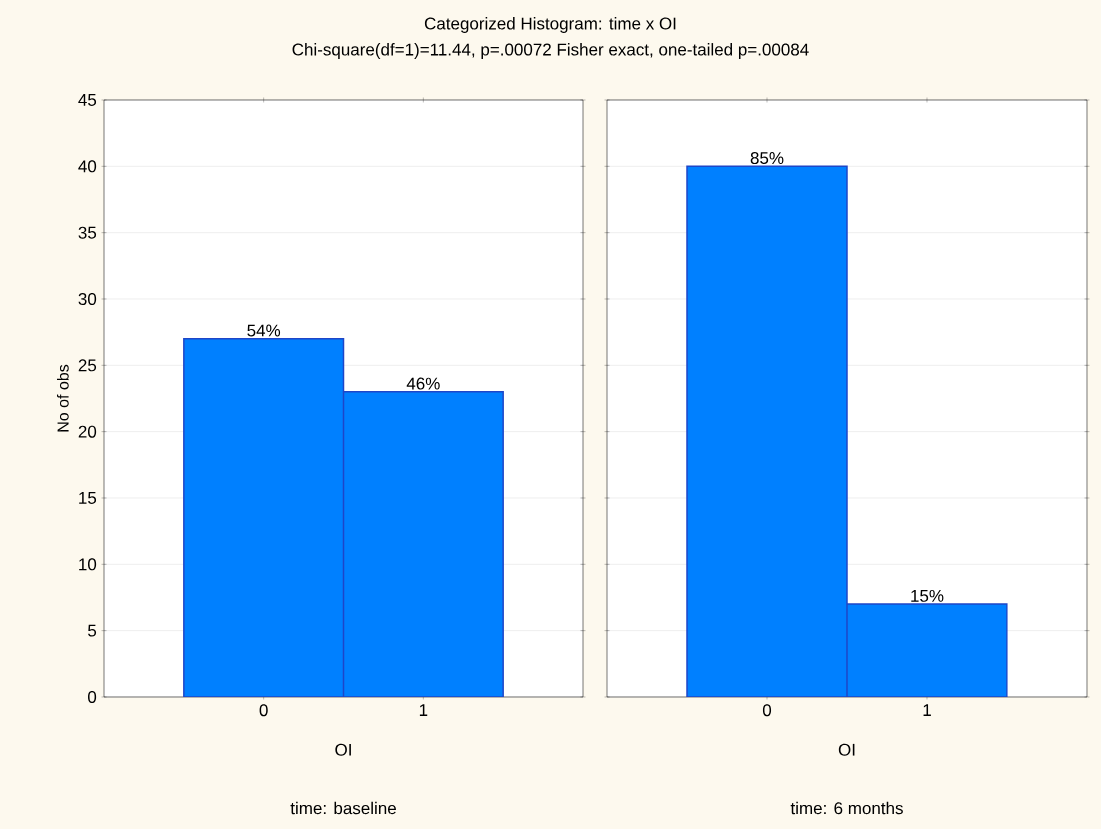  Describe the element at coordinates (343, 808) in the screenshot. I see `text: time: baseline` at that location.